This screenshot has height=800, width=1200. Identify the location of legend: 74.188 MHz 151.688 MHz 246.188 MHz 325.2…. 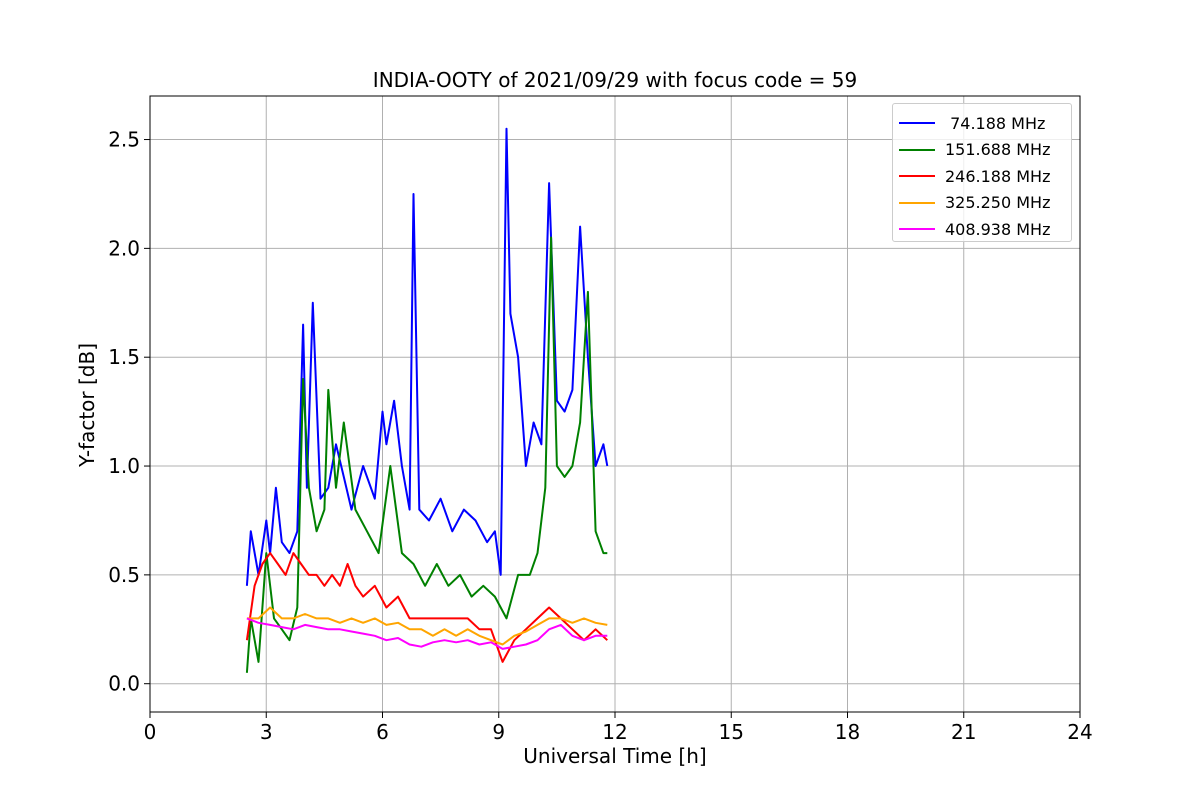
(982, 172).